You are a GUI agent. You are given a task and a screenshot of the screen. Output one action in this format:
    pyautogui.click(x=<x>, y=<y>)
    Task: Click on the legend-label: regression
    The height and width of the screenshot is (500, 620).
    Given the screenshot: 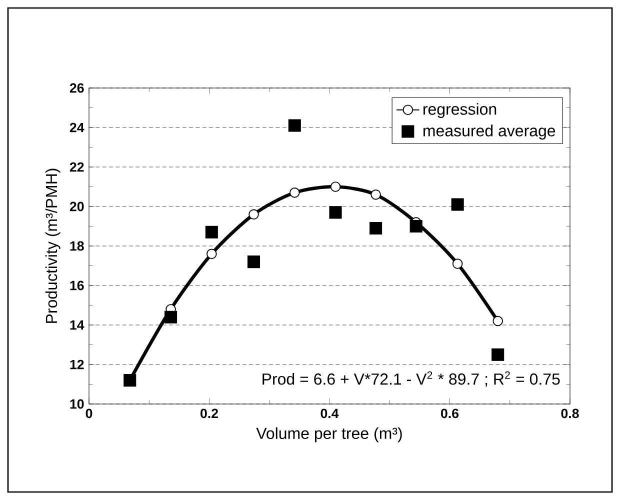 What is the action you would take?
    pyautogui.click(x=460, y=110)
    